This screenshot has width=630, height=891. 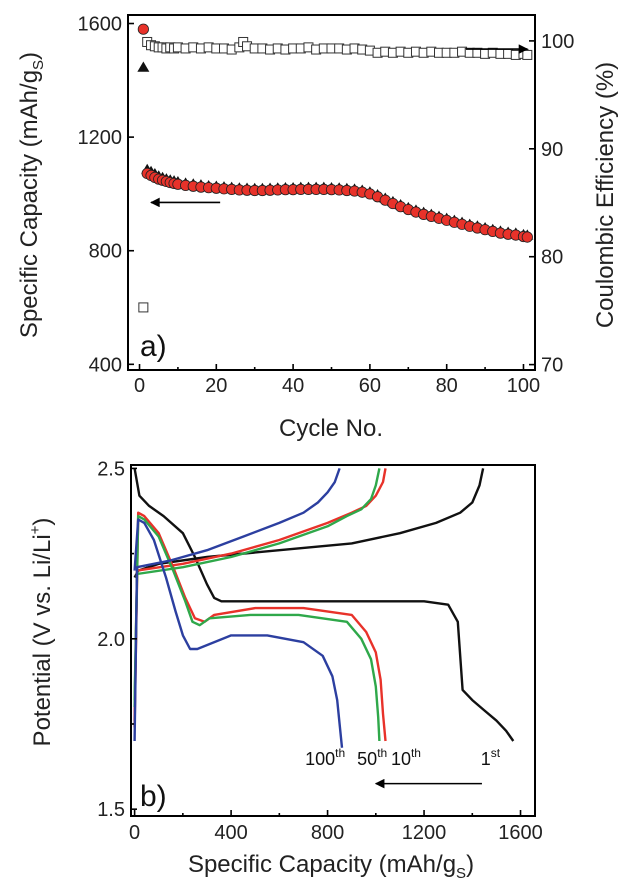 What do you see at coordinates (470, 864) in the screenshot?
I see `chart-b-xlabel-close: )` at bounding box center [470, 864].